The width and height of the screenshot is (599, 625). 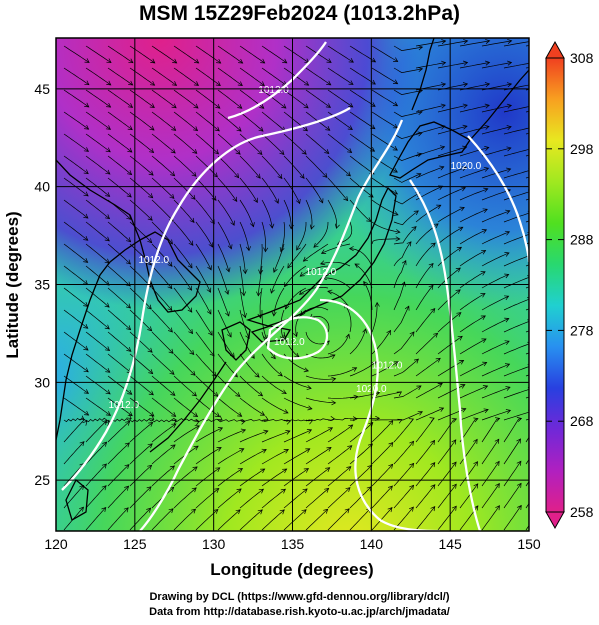 I want to click on y-tick-label: 45, so click(x=42, y=89).